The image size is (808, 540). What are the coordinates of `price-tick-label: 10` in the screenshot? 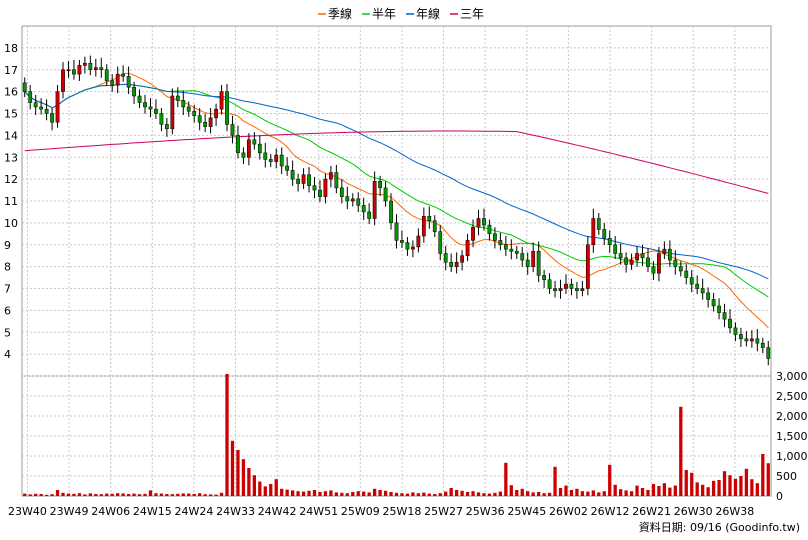 It's located at (11, 223).